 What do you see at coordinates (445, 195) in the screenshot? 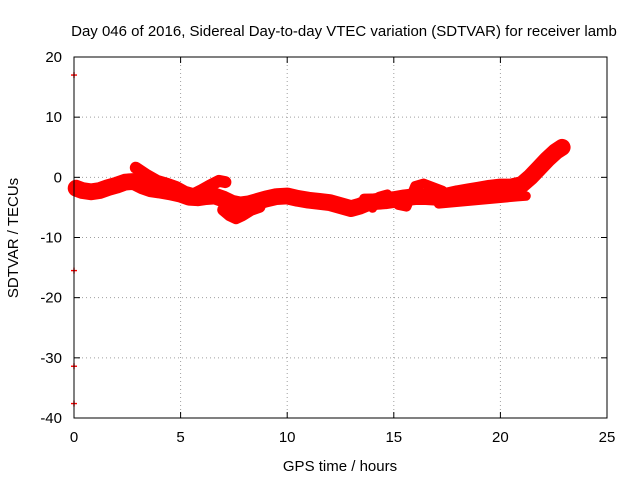
I see `series-band` at bounding box center [445, 195].